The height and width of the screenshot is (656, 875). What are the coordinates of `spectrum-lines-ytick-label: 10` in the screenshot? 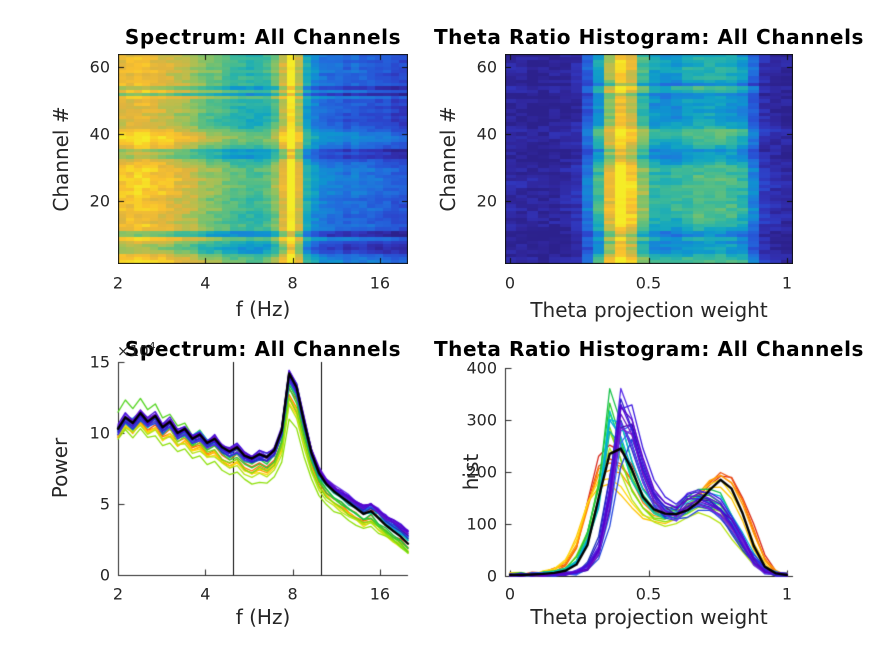 It's located at (99, 433).